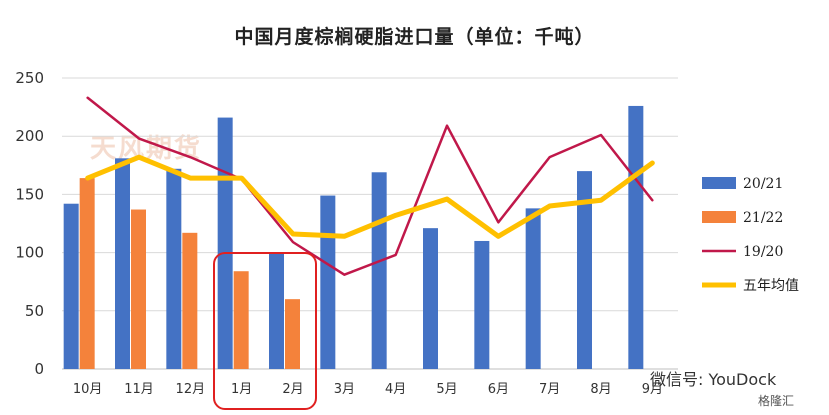 Image resolution: width=829 pixels, height=415 pixels. Describe the element at coordinates (29, 136) in the screenshot. I see `y-tick-label: 200` at that location.